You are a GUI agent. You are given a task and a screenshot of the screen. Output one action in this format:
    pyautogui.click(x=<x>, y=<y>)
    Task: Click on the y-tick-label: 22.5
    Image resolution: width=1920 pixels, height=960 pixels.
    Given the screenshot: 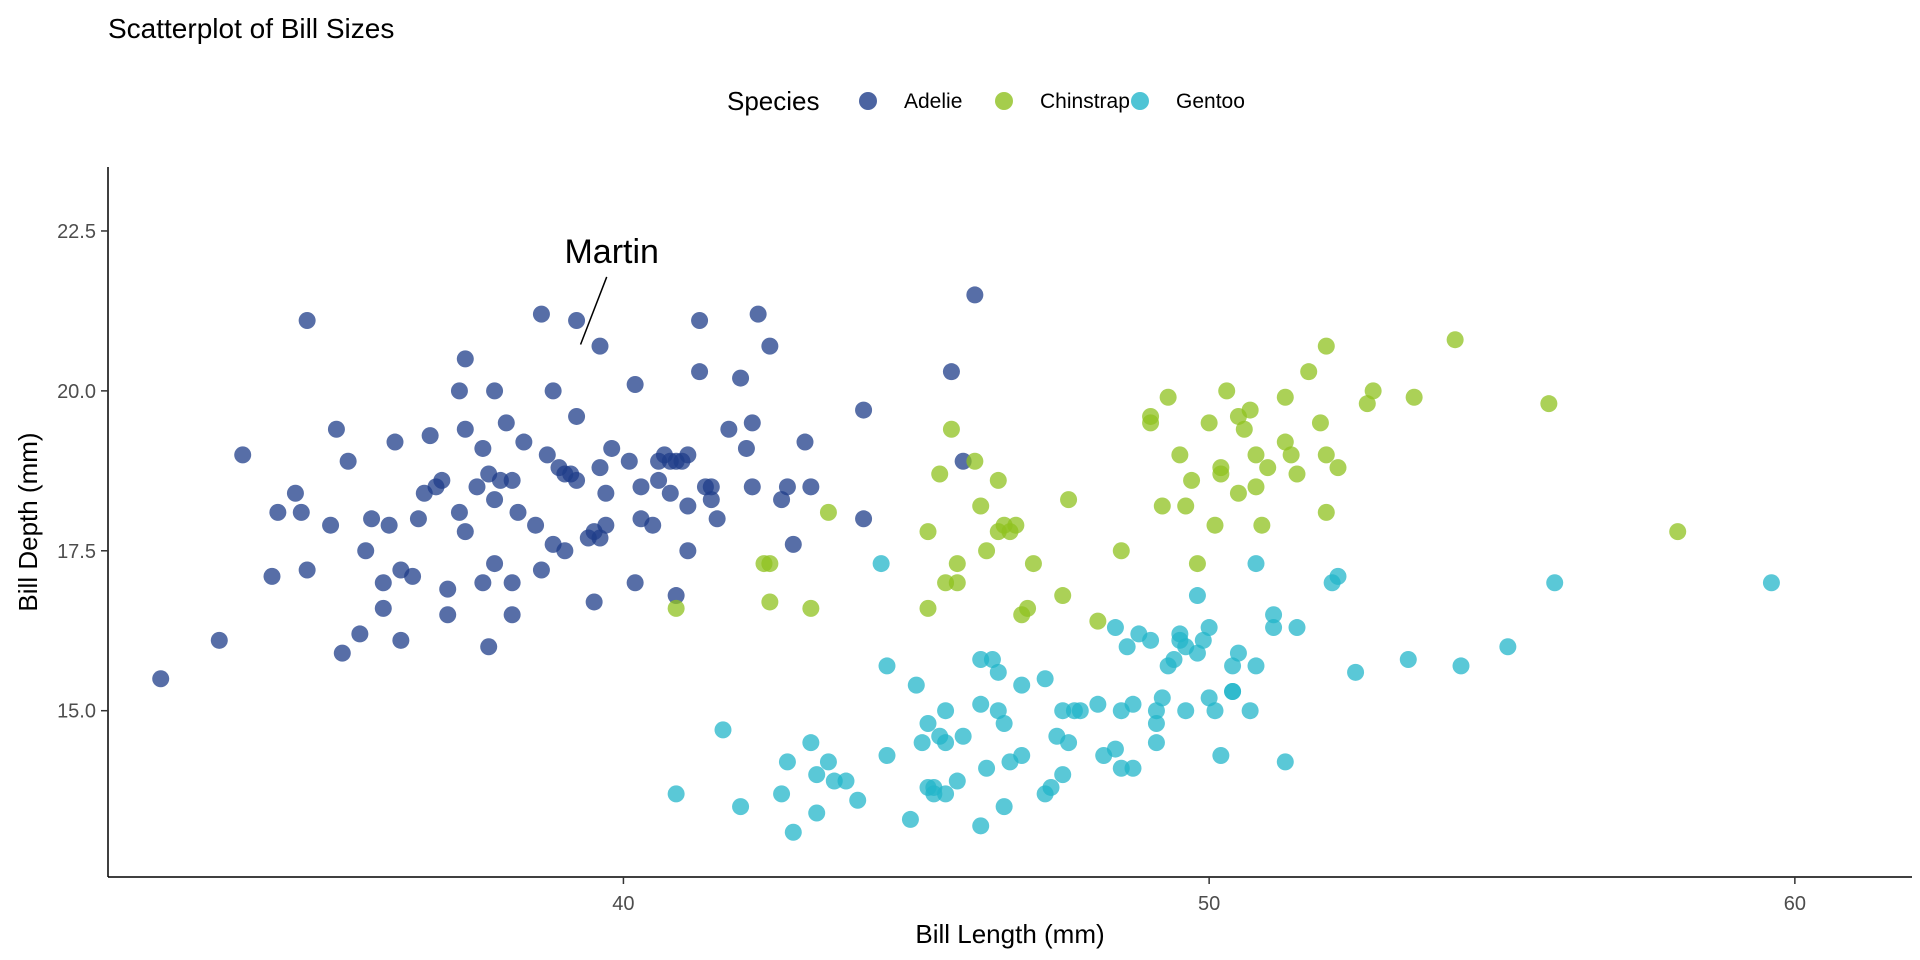 What is the action you would take?
    pyautogui.click(x=76, y=232)
    